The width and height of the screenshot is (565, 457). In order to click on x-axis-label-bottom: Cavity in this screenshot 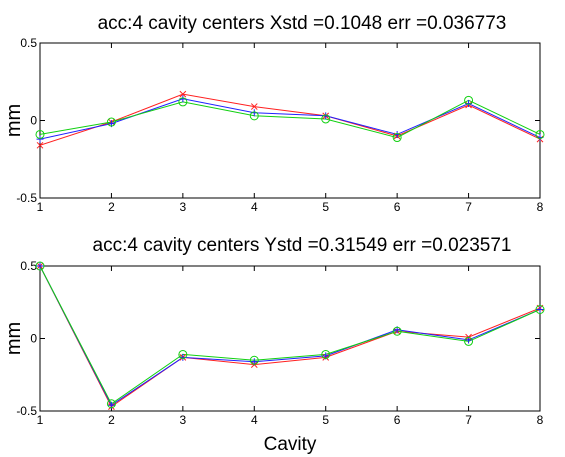, I will do `click(290, 444)`.